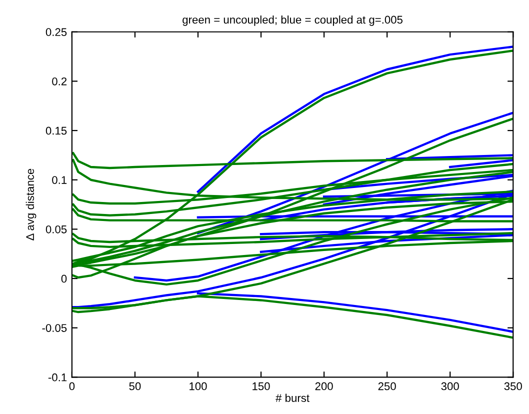 This screenshot has width=529, height=414. What do you see at coordinates (54, 328) in the screenshot?
I see `y-tick-label: -0.05` at bounding box center [54, 328].